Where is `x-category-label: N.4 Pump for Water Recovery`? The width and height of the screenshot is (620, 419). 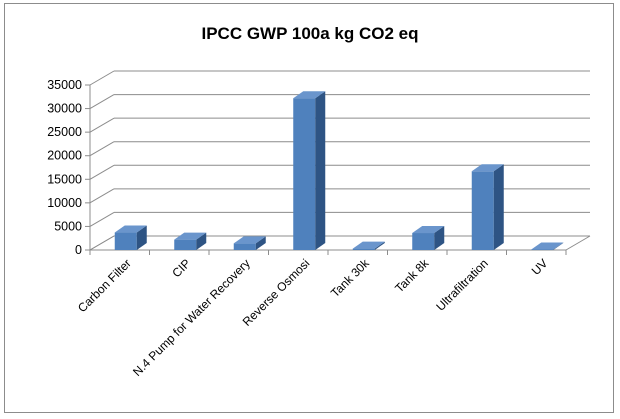
x-category-label: N.4 Pump for Water Recovery is located at coordinates (191, 317).